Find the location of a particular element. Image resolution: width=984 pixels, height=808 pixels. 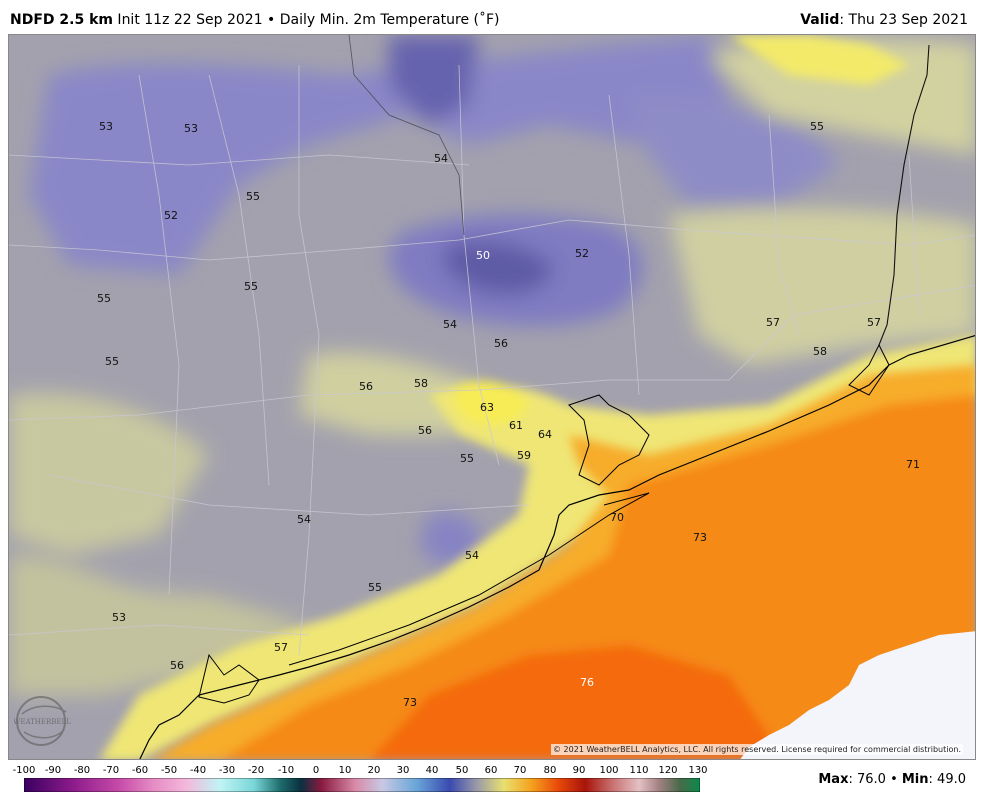

valid-value: : Thu 23 Sep 2021 is located at coordinates (903, 20).